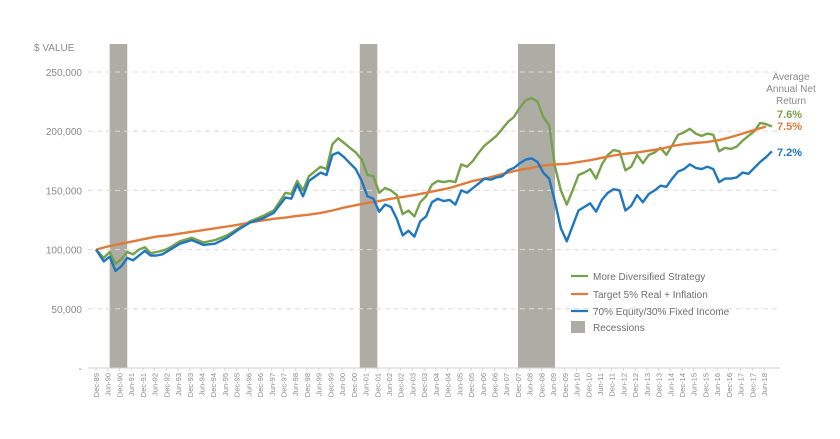  I want to click on x-tick-label-10: Dec-94, so click(213, 385).